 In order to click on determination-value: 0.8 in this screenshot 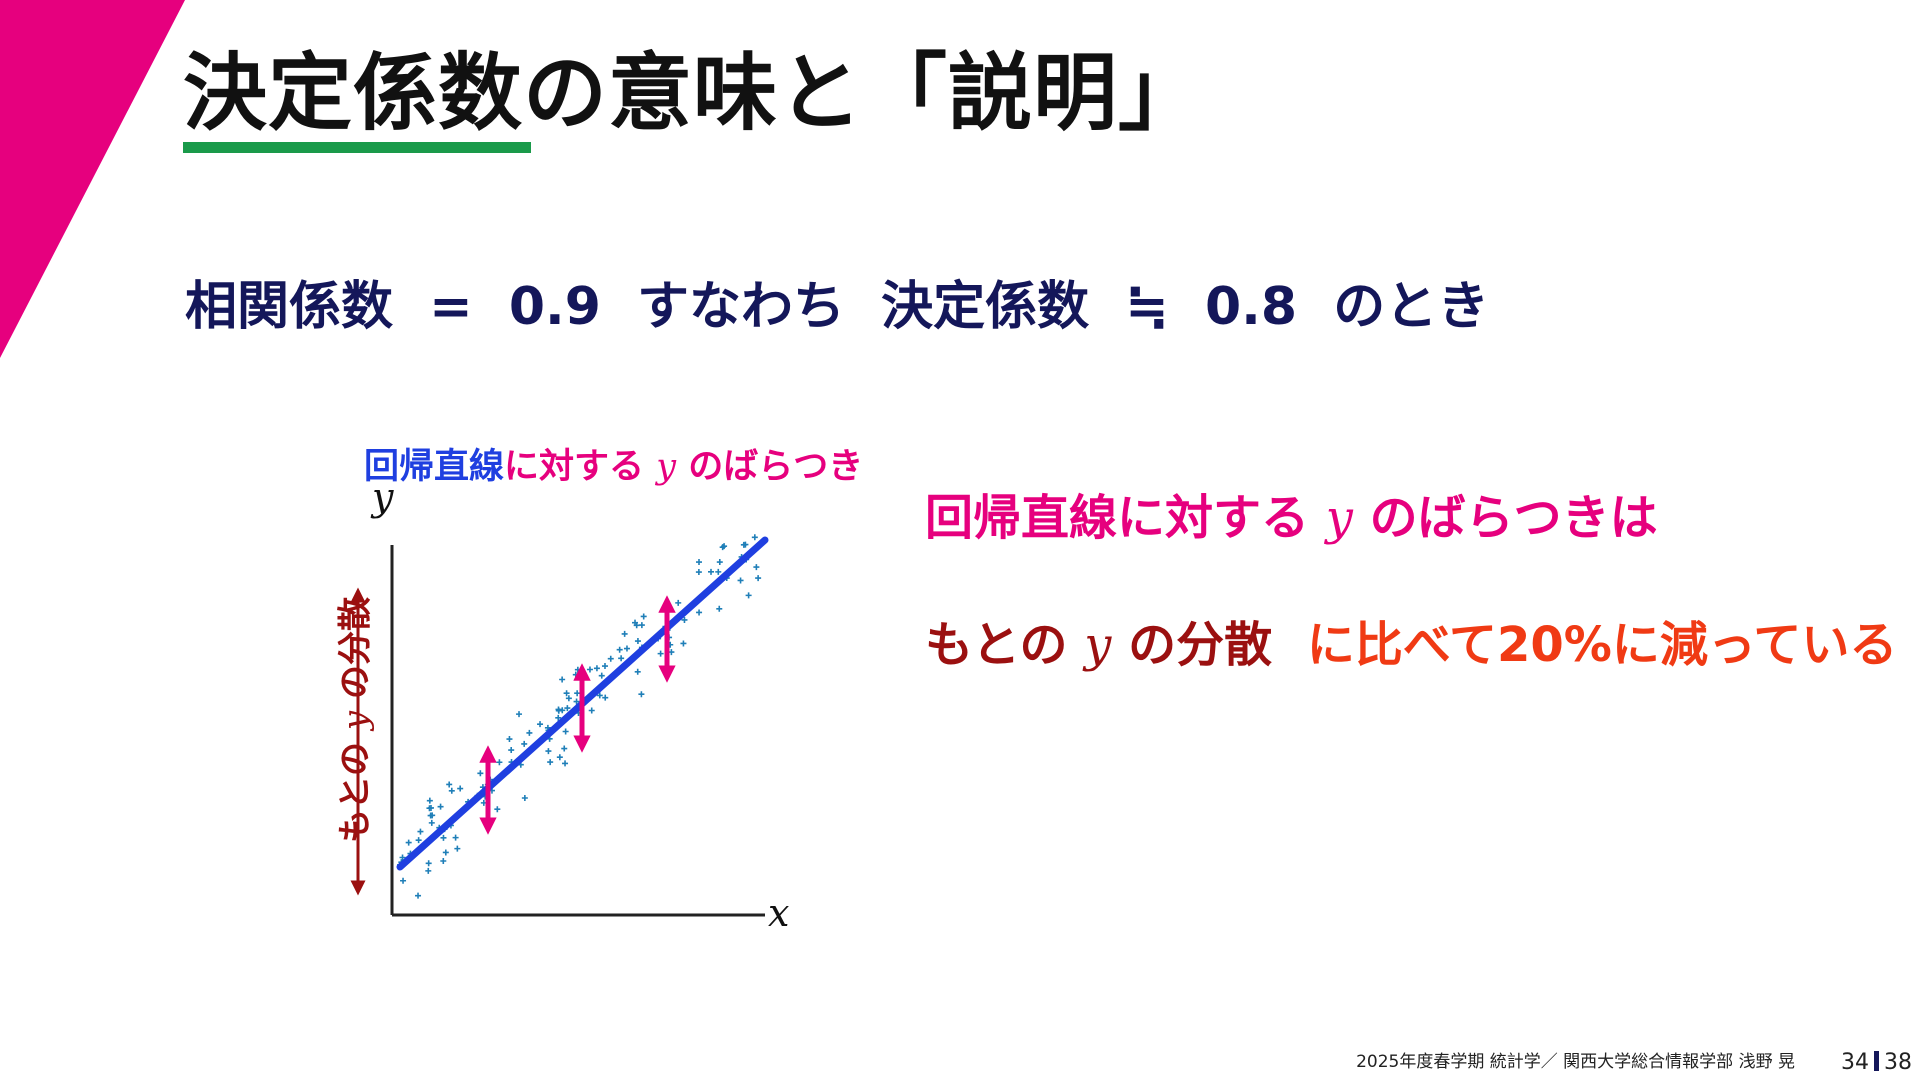, I will do `click(1251, 307)`.